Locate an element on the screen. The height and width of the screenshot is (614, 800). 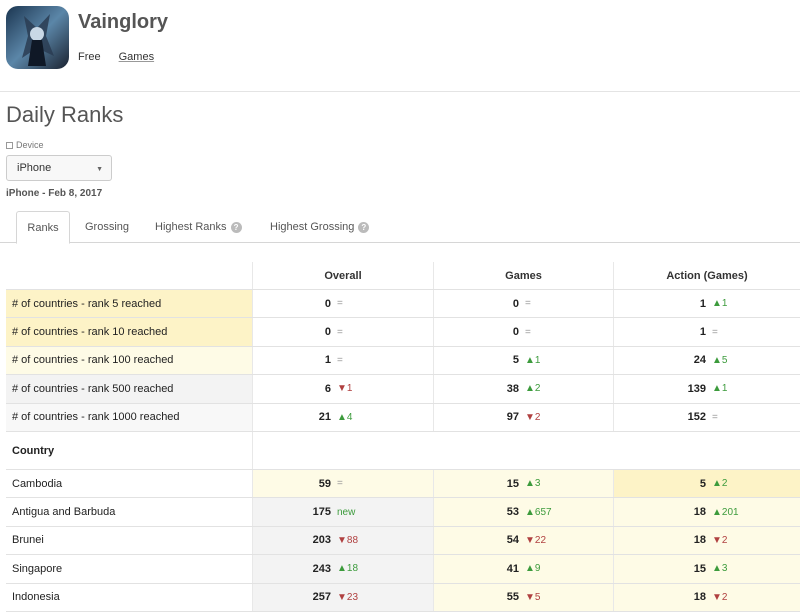
row-label: Indonesia is located at coordinates (129, 597).